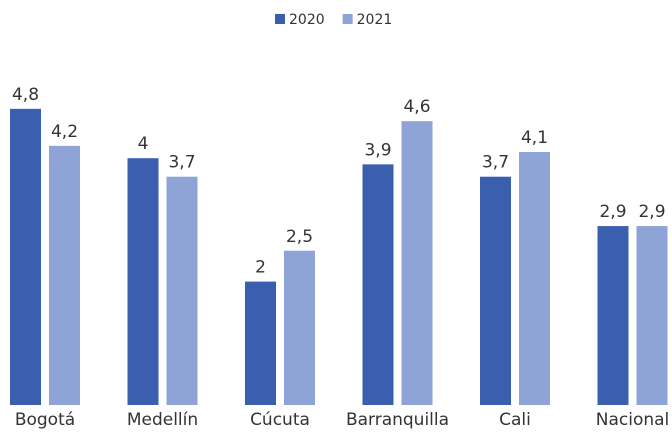  Describe the element at coordinates (143, 144) in the screenshot. I see `data-label: 4` at that location.